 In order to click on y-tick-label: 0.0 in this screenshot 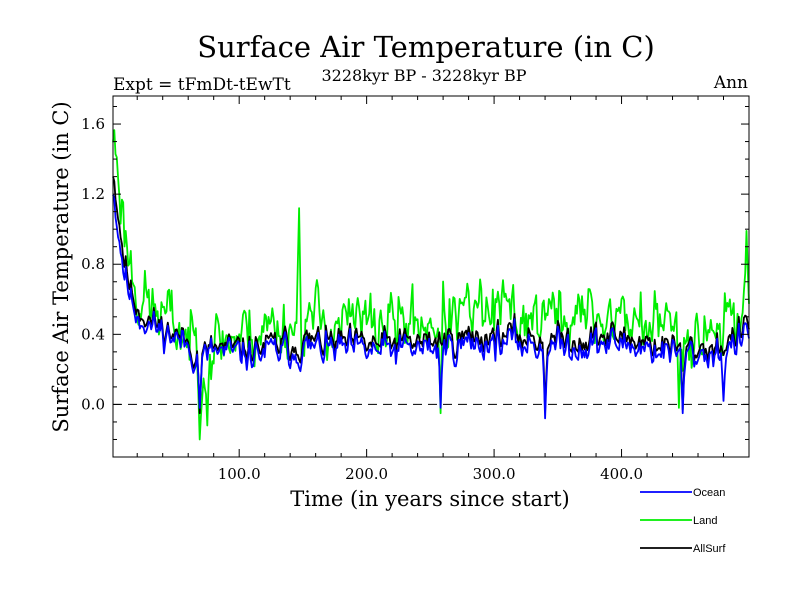, I will do `click(93, 404)`.